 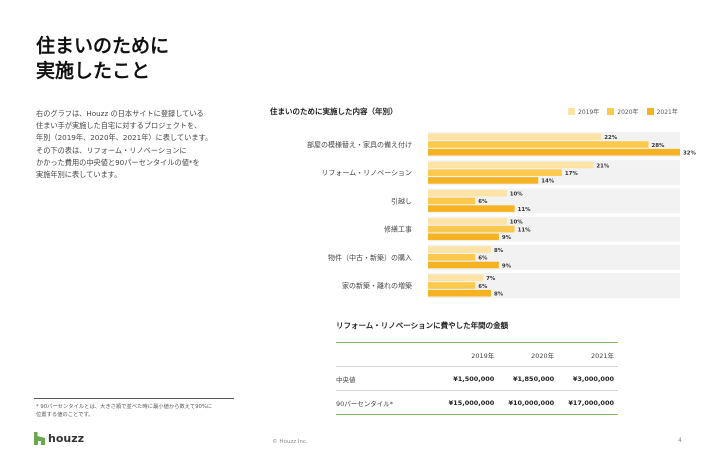 I want to click on cost-table-title: リフォーム・リノベーションに費やした年間の金額, so click(x=422, y=325).